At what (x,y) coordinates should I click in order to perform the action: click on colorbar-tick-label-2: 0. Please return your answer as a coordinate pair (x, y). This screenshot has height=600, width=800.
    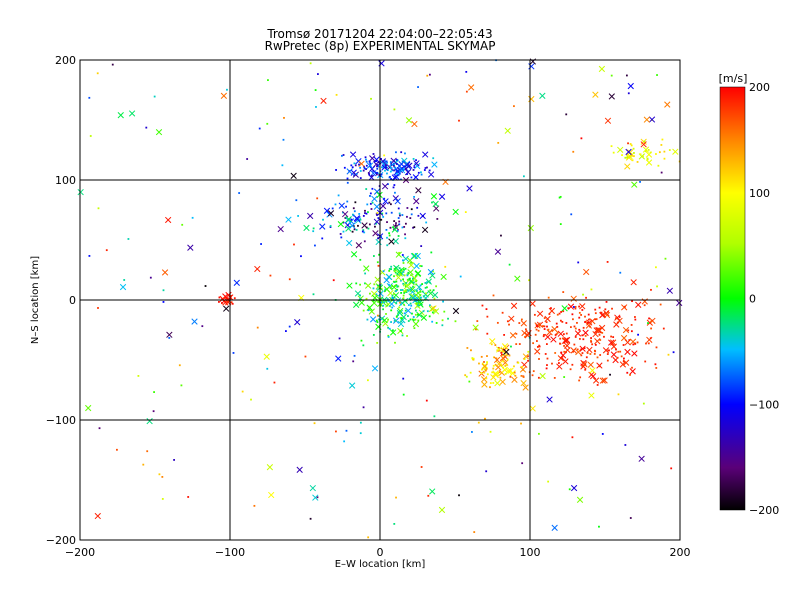
    Looking at the image, I should click on (752, 299).